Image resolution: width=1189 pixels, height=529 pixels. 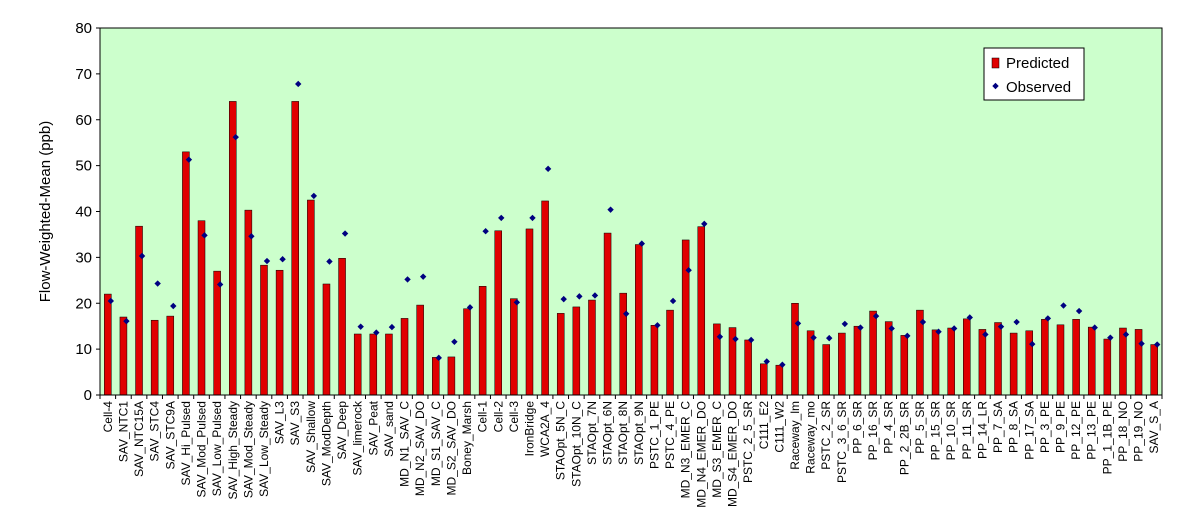 What do you see at coordinates (498, 417) in the screenshot?
I see `x-tick-label: Cell-2` at bounding box center [498, 417].